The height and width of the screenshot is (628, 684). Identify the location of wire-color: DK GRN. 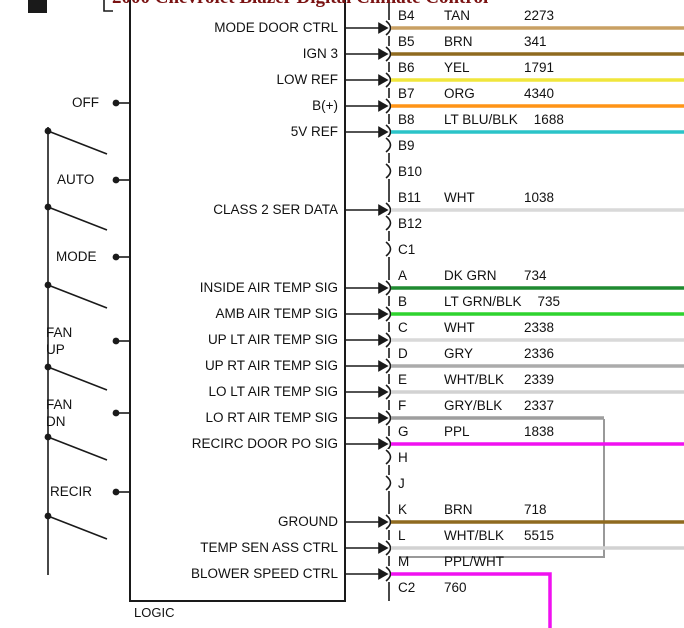
(470, 275).